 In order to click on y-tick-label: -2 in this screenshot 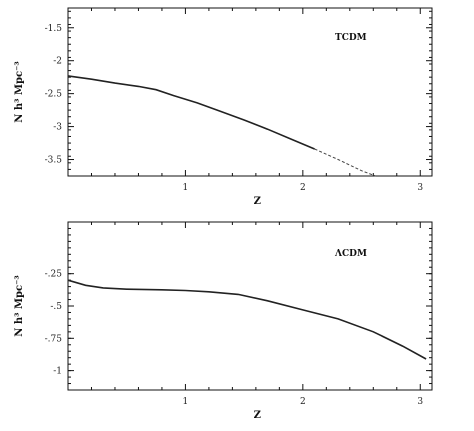, I will do `click(57, 62)`.